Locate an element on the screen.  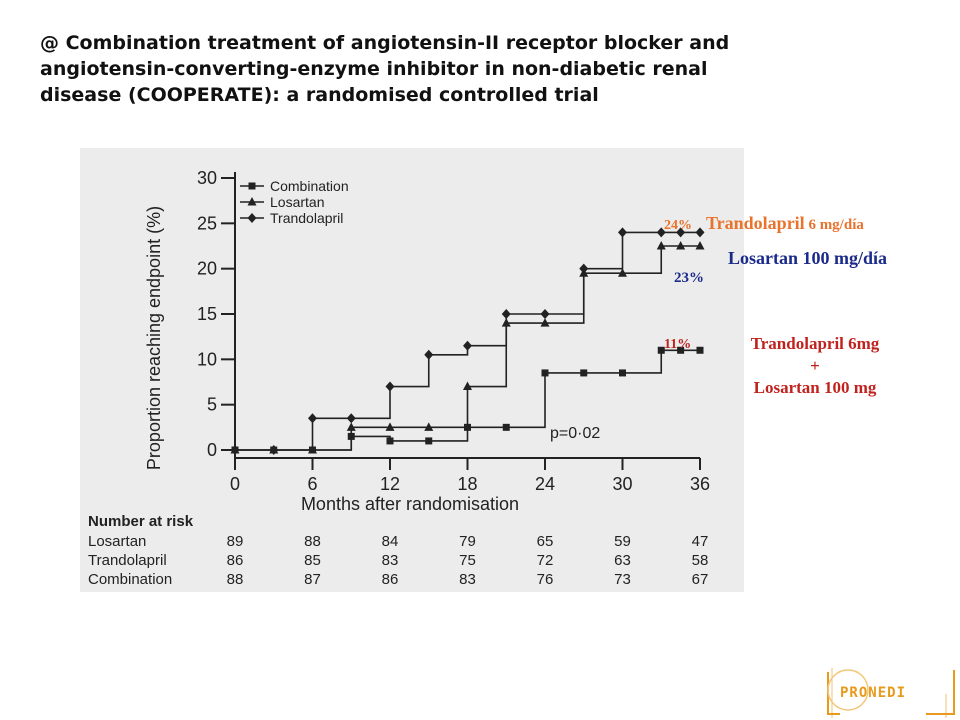
y-tick-label: 15 is located at coordinates (207, 314).